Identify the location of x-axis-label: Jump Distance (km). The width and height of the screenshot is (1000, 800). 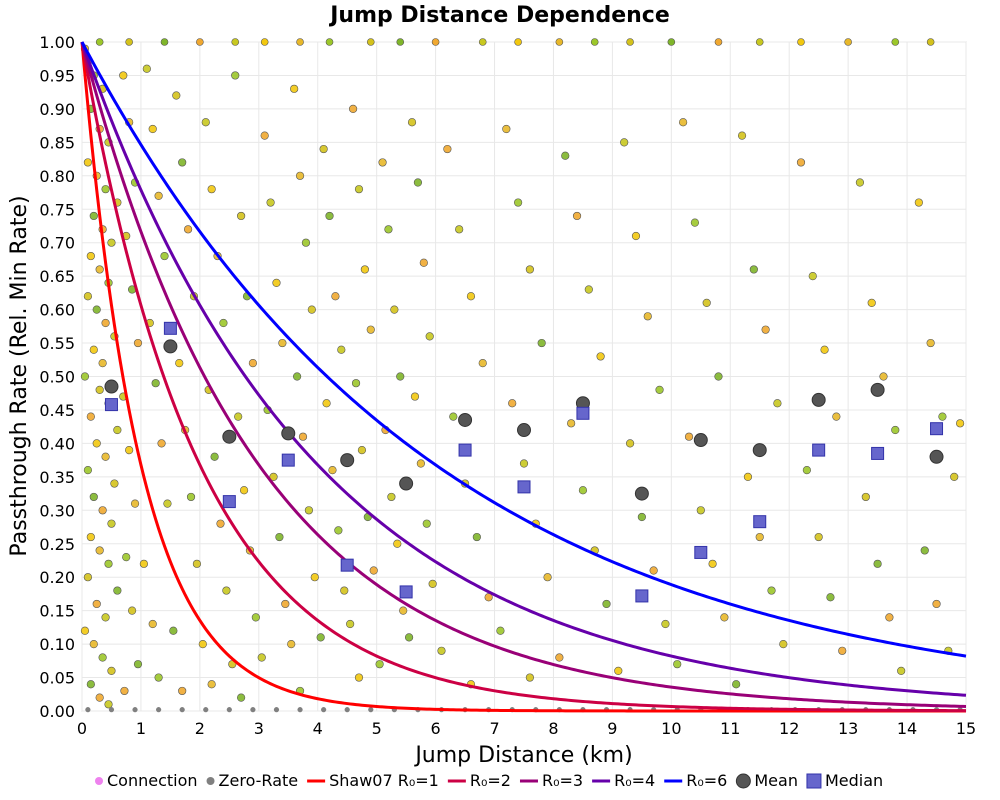
(522, 755).